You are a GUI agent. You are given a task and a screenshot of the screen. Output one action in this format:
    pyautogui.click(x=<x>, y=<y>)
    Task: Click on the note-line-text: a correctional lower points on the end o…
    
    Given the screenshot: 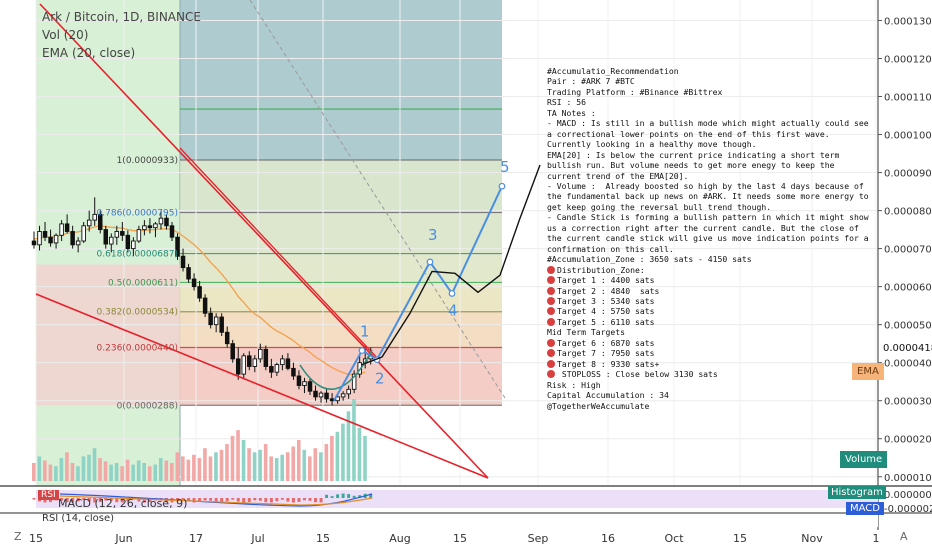 What is the action you would take?
    pyautogui.click(x=688, y=133)
    